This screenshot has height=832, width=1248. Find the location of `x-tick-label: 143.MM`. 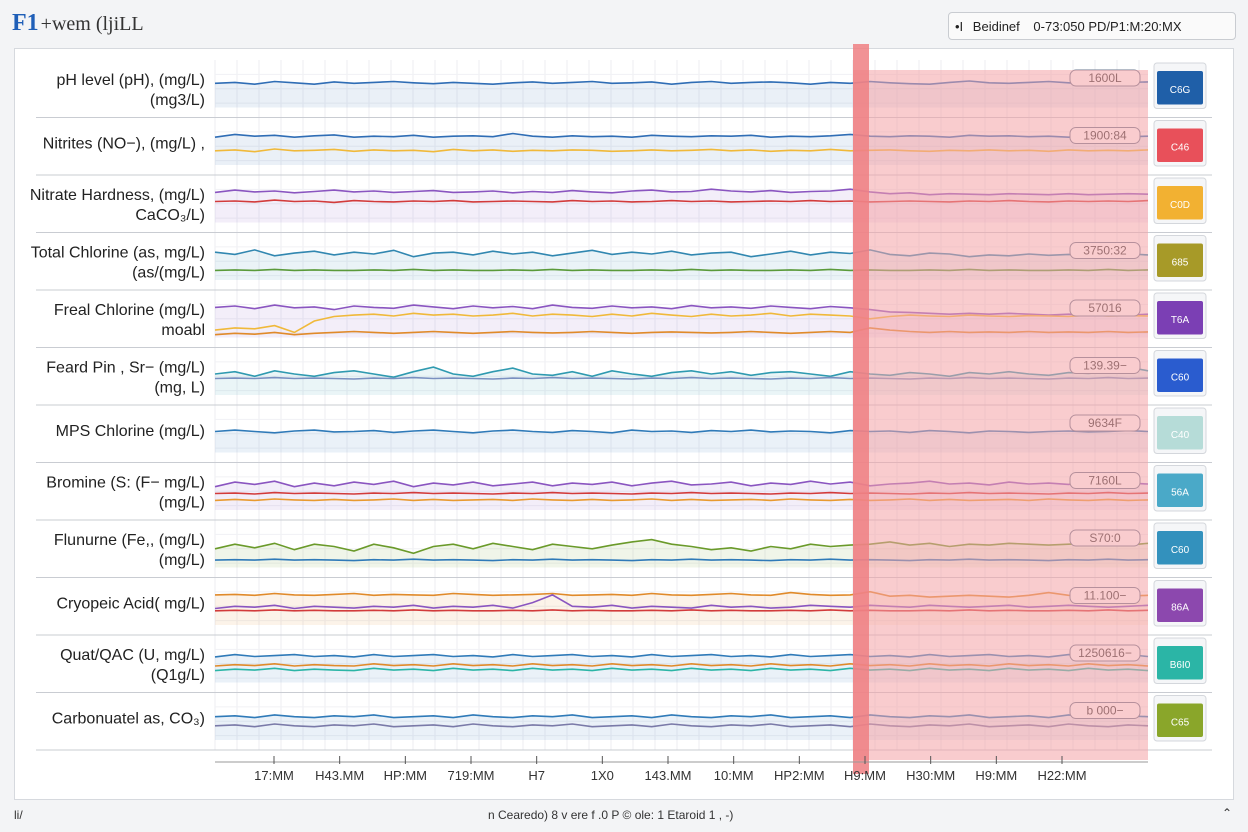

x-tick-label: 143.MM is located at coordinates (668, 775).